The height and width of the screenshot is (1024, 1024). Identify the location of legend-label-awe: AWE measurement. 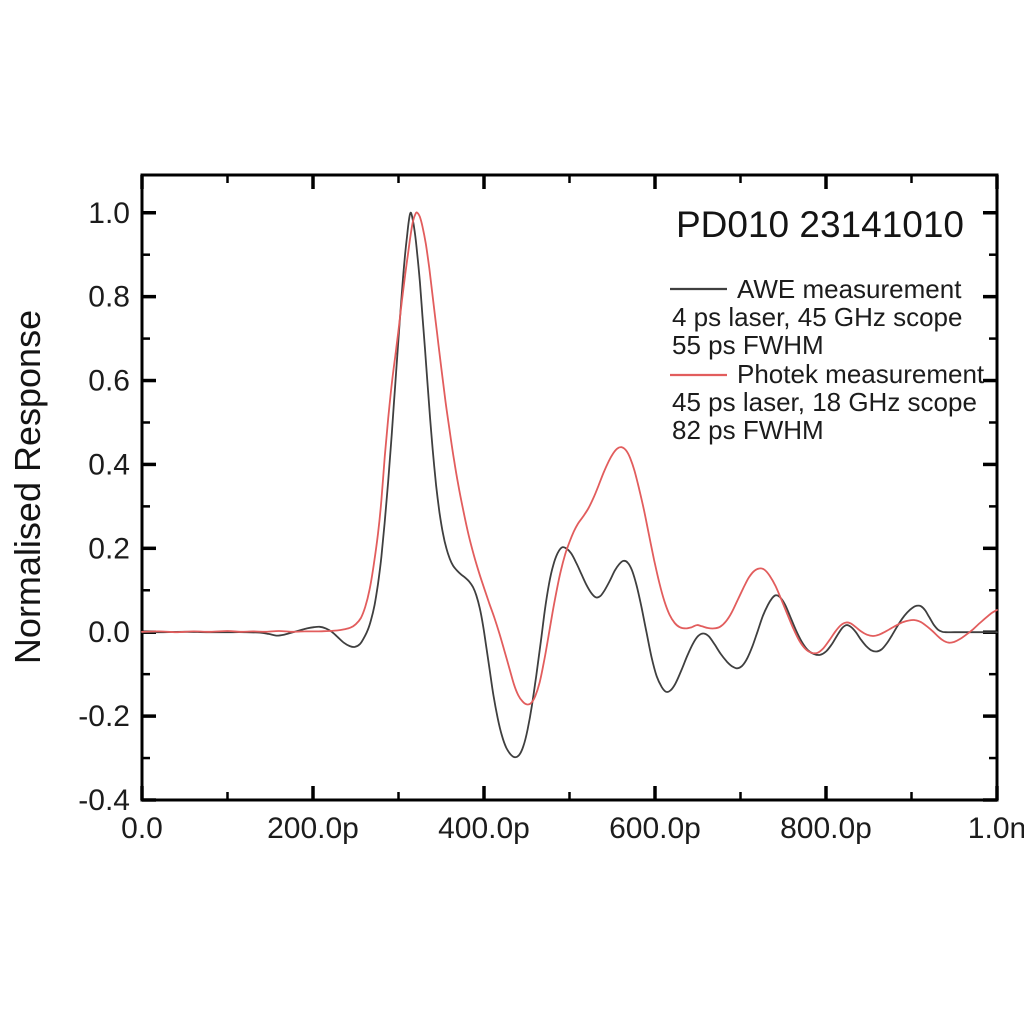
(849, 289).